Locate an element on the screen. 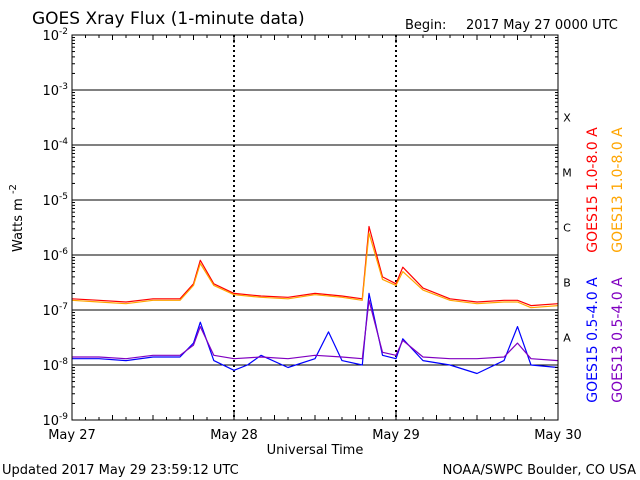 The image size is (640, 480). legend-entry-0: GOES15 1.0-8.0 A is located at coordinates (593, 190).